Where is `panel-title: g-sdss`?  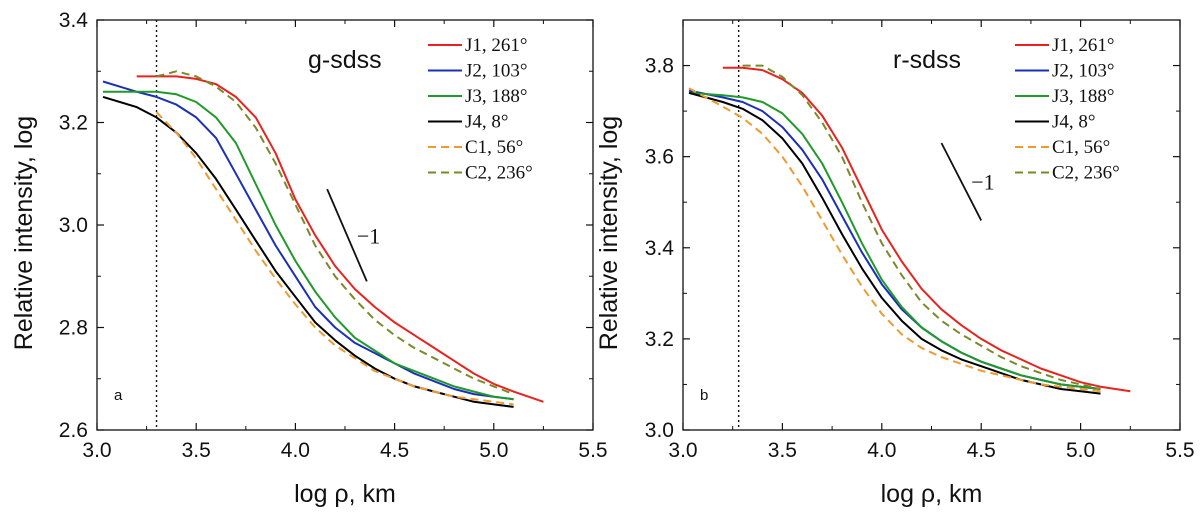 panel-title: g-sdss is located at coordinates (345, 60).